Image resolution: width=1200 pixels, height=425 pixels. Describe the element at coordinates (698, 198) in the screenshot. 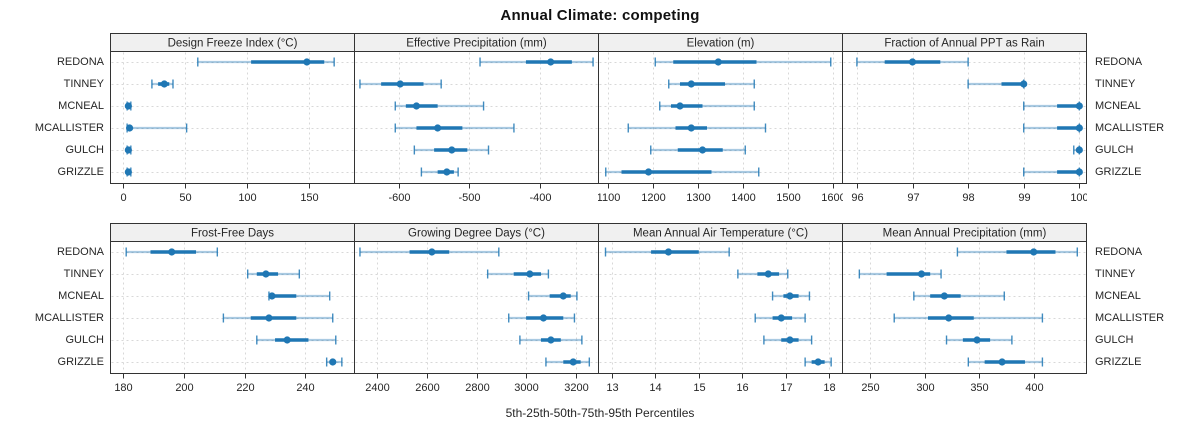

I see `x-axis-tick-label: 1300` at that location.